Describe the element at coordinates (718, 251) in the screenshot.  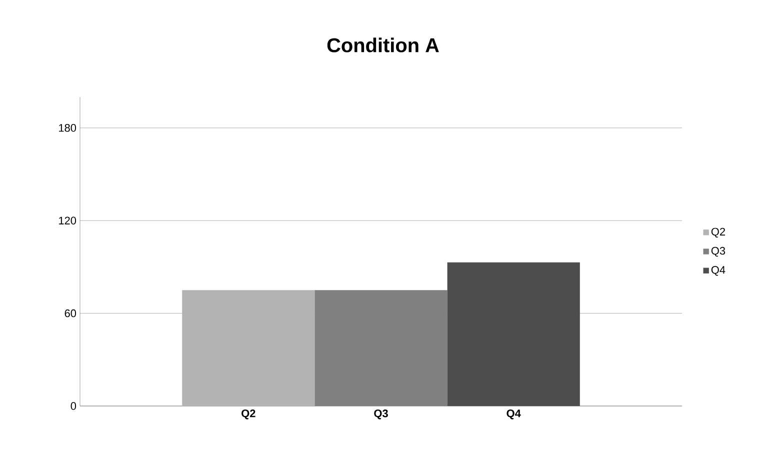
I see `legend-label: Q3` at that location.